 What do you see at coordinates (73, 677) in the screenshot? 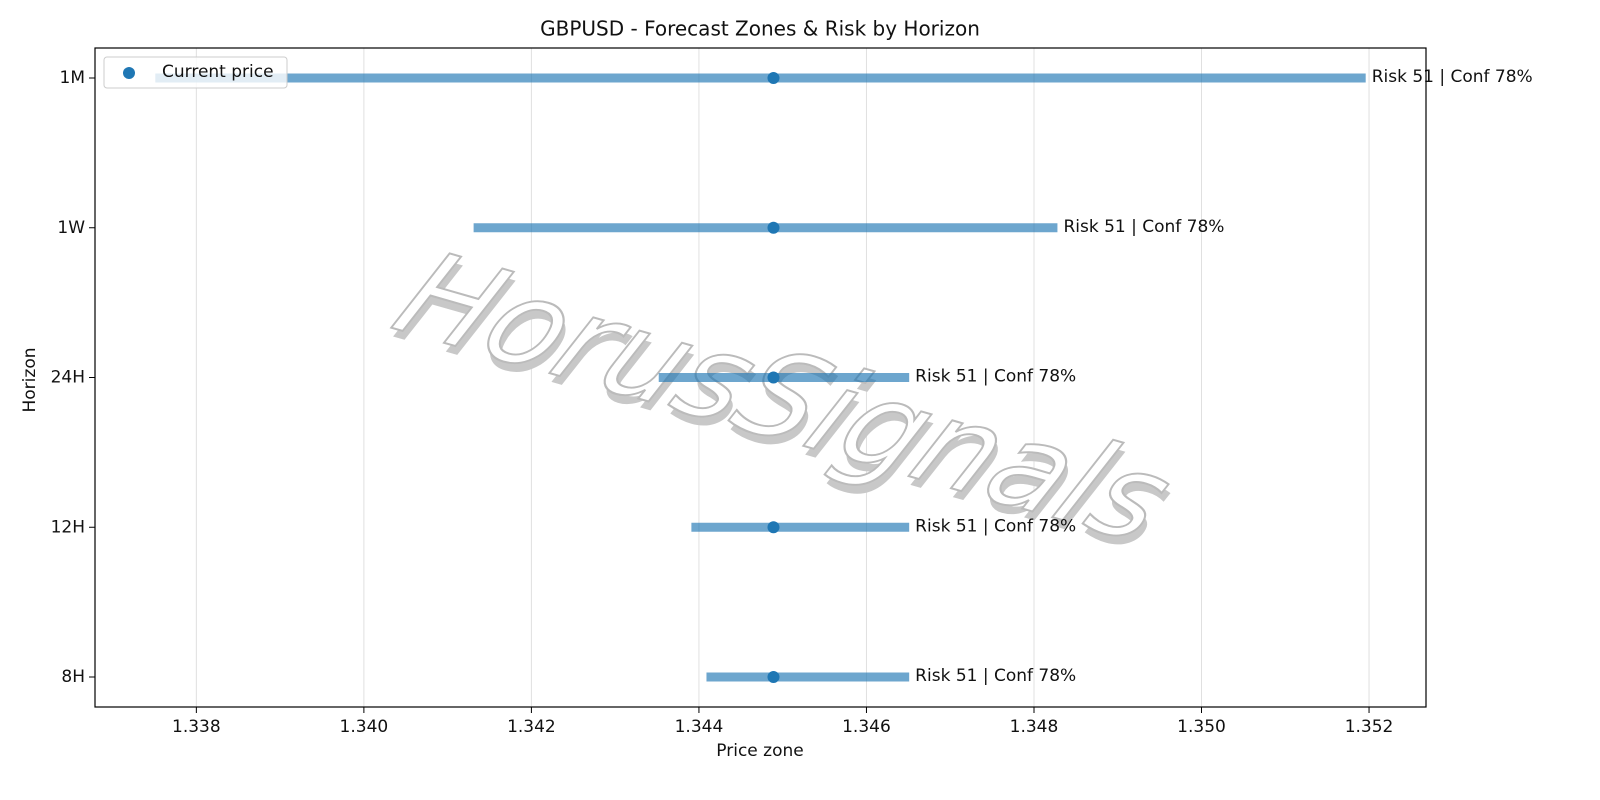
I see `y-tick-label: 8H` at bounding box center [73, 677].